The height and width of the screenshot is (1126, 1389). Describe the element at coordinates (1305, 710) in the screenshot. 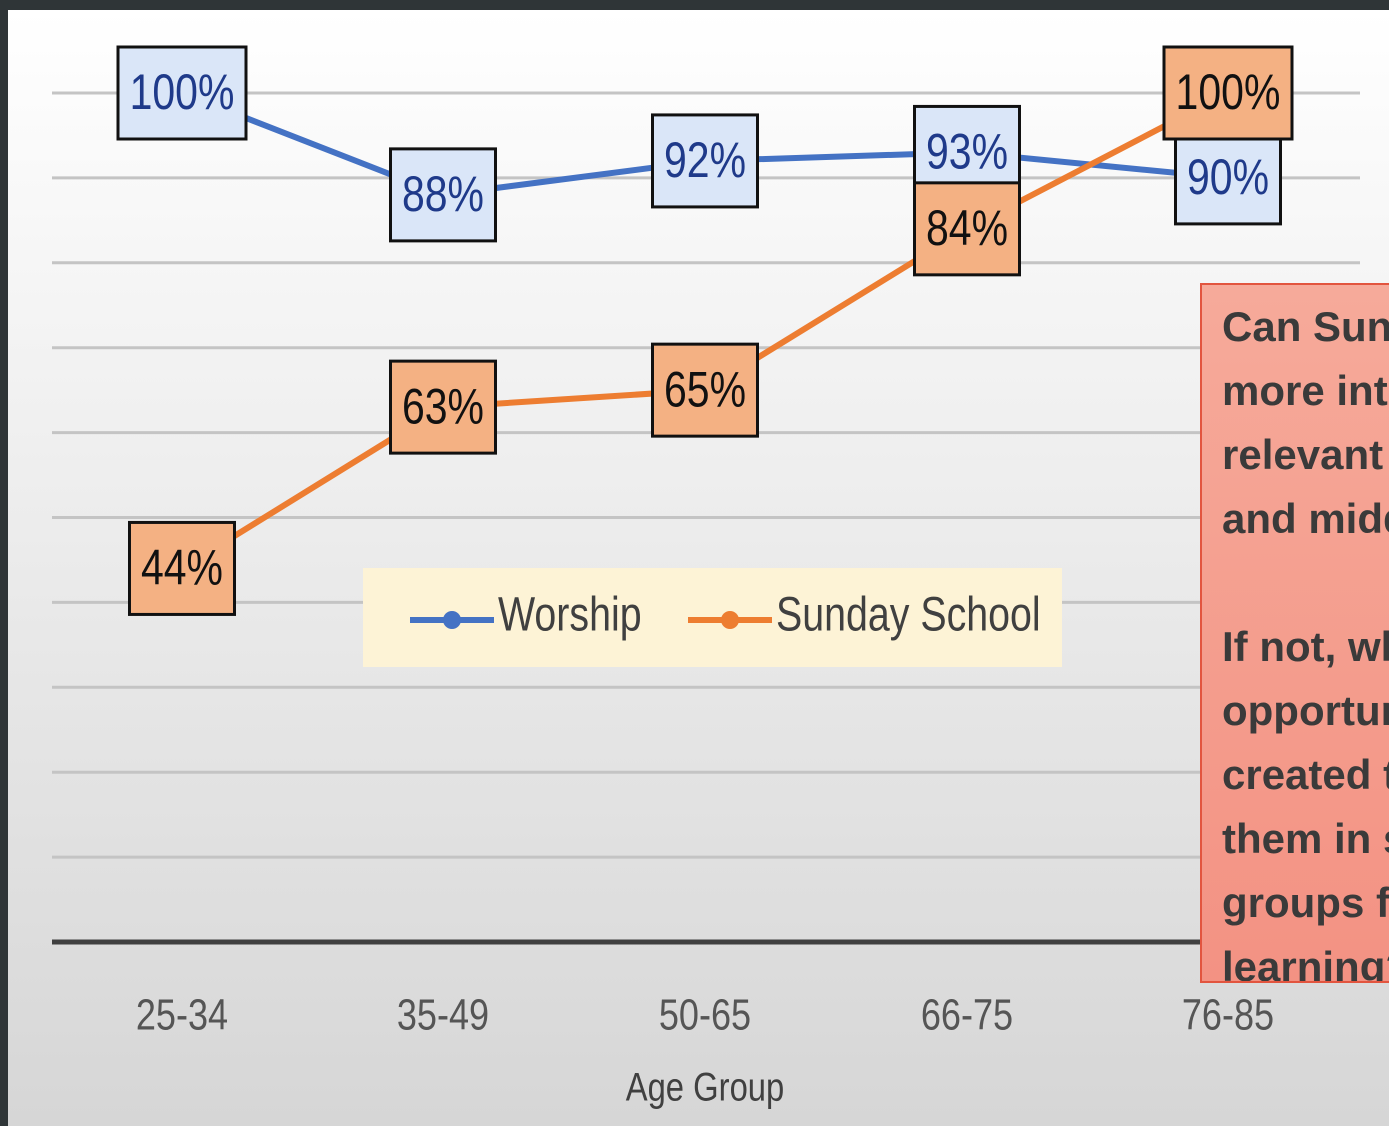

I see `callout-line: opportunities` at that location.